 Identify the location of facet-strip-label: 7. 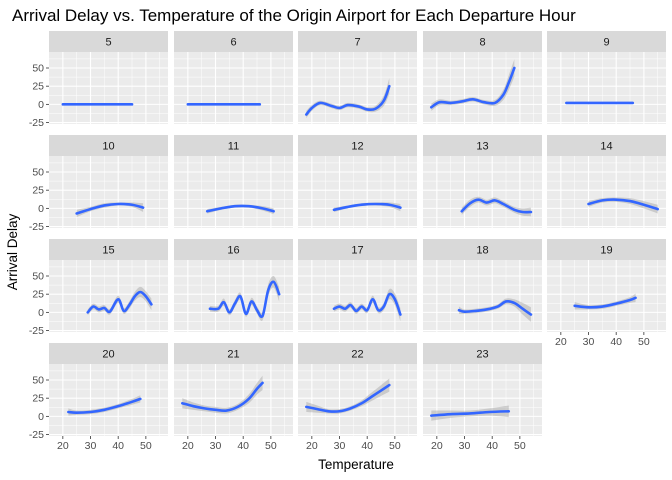
(357, 43).